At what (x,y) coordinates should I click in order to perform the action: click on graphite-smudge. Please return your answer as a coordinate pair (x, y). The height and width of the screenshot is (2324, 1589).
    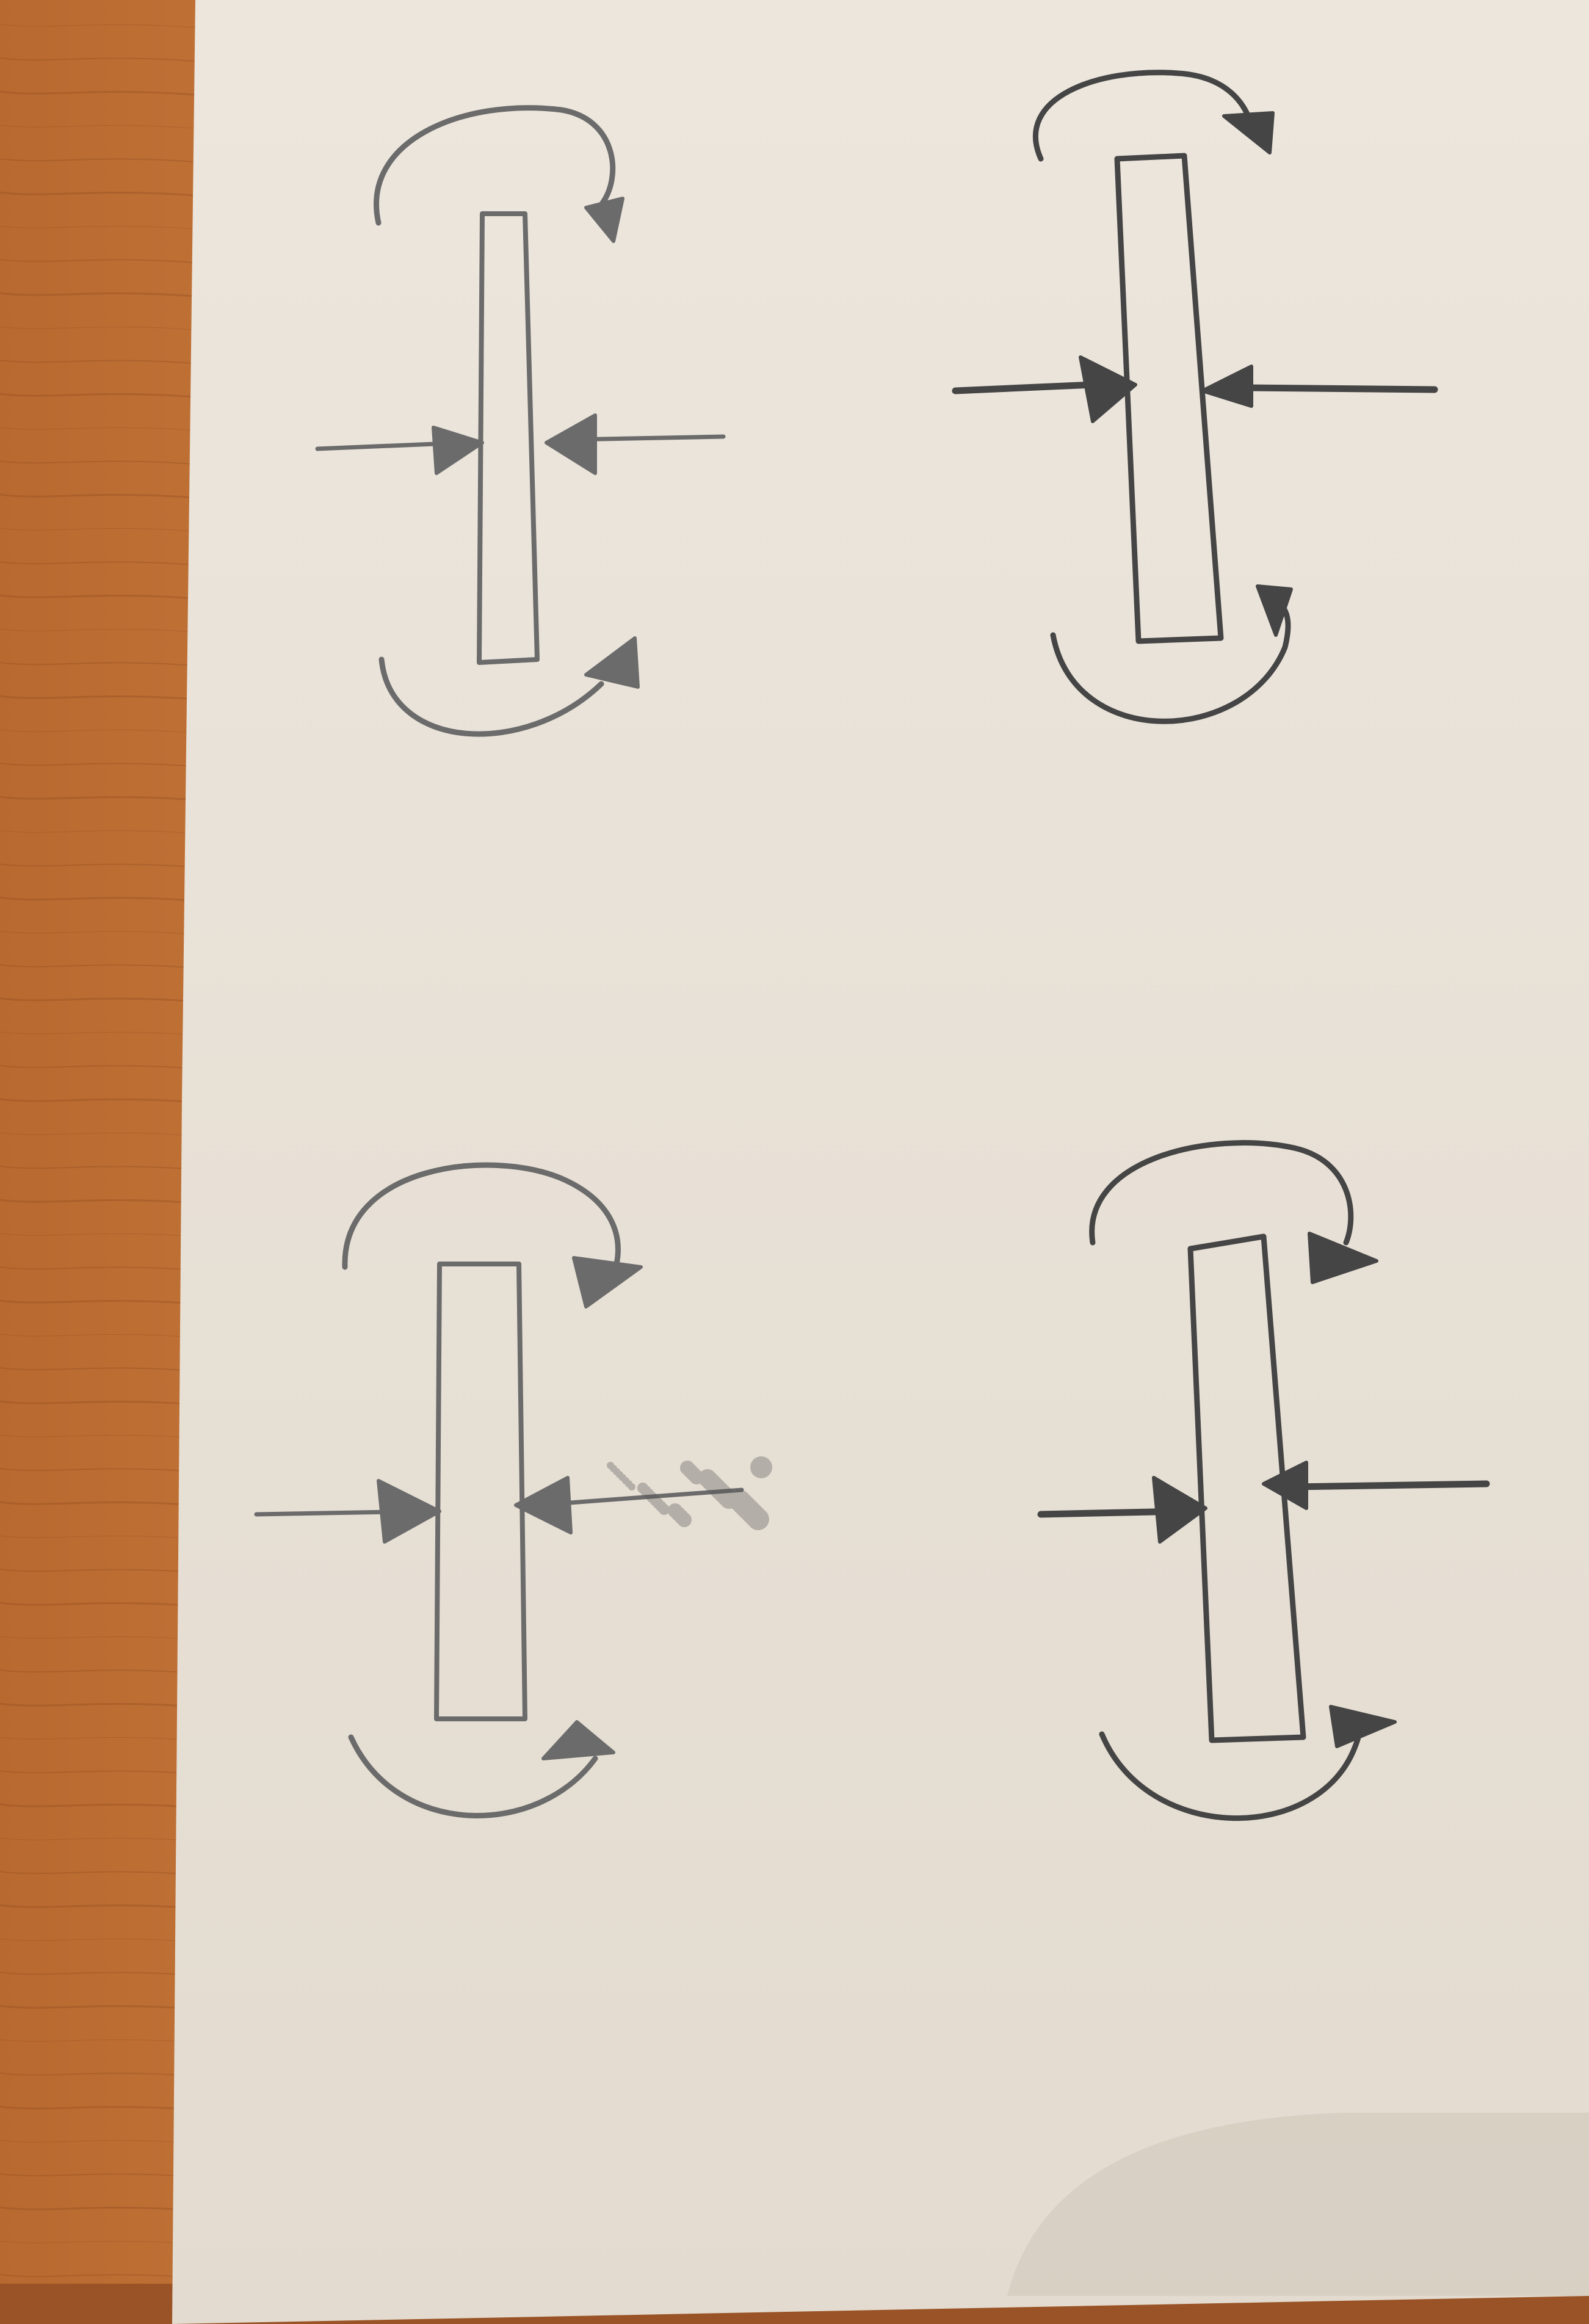
    Looking at the image, I should click on (689, 1493).